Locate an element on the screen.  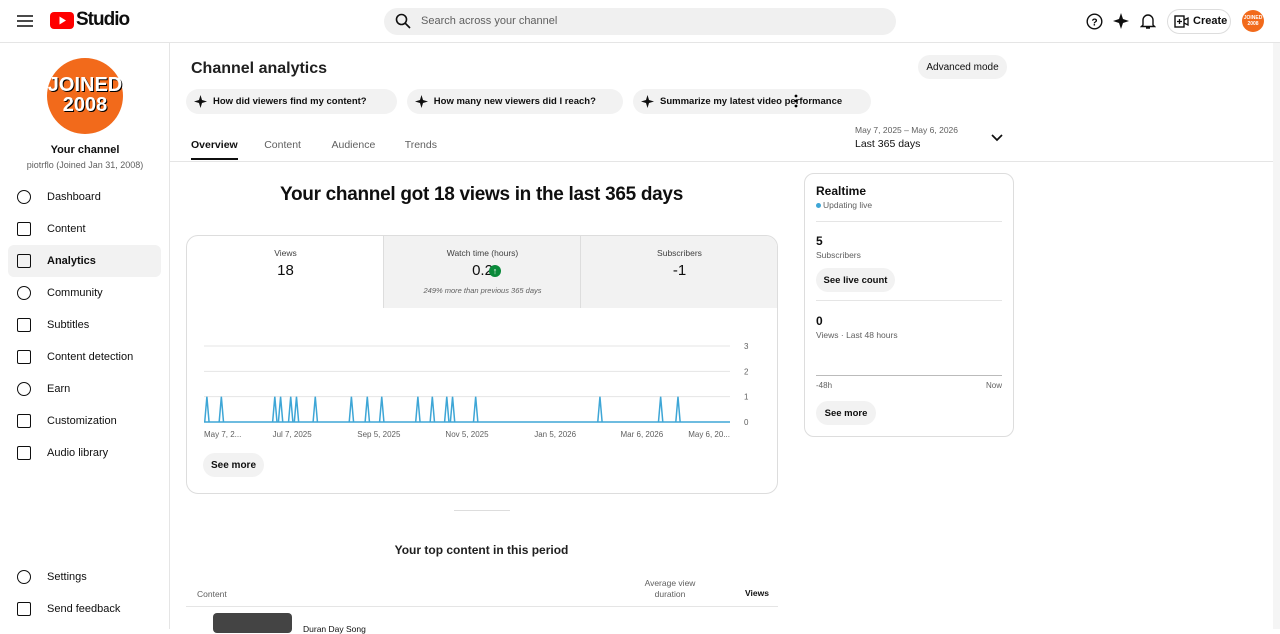
live-dot is located at coordinates (818, 205).